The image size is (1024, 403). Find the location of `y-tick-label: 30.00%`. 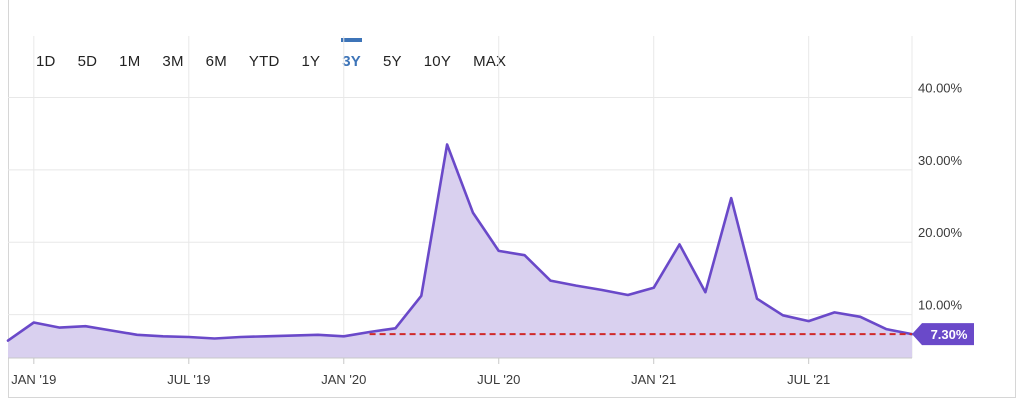

y-tick-label: 30.00% is located at coordinates (940, 160).